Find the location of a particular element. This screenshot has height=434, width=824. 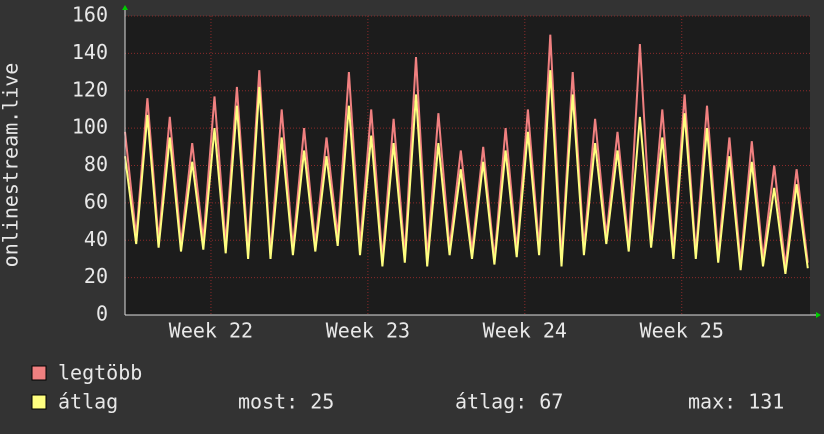

x-tick-label: Week 24 is located at coordinates (525, 331).